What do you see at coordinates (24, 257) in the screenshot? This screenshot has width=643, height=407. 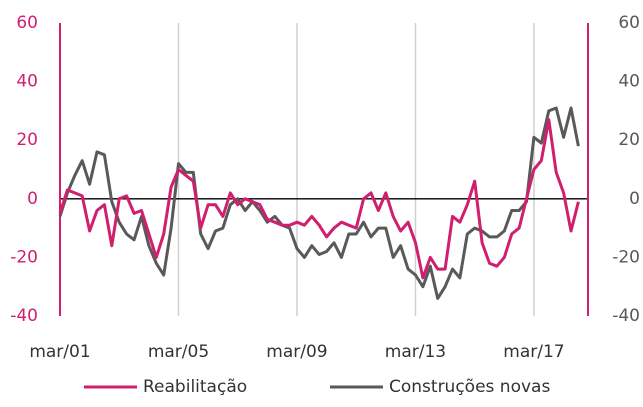 I see `y-tick-label: -20` at bounding box center [24, 257].